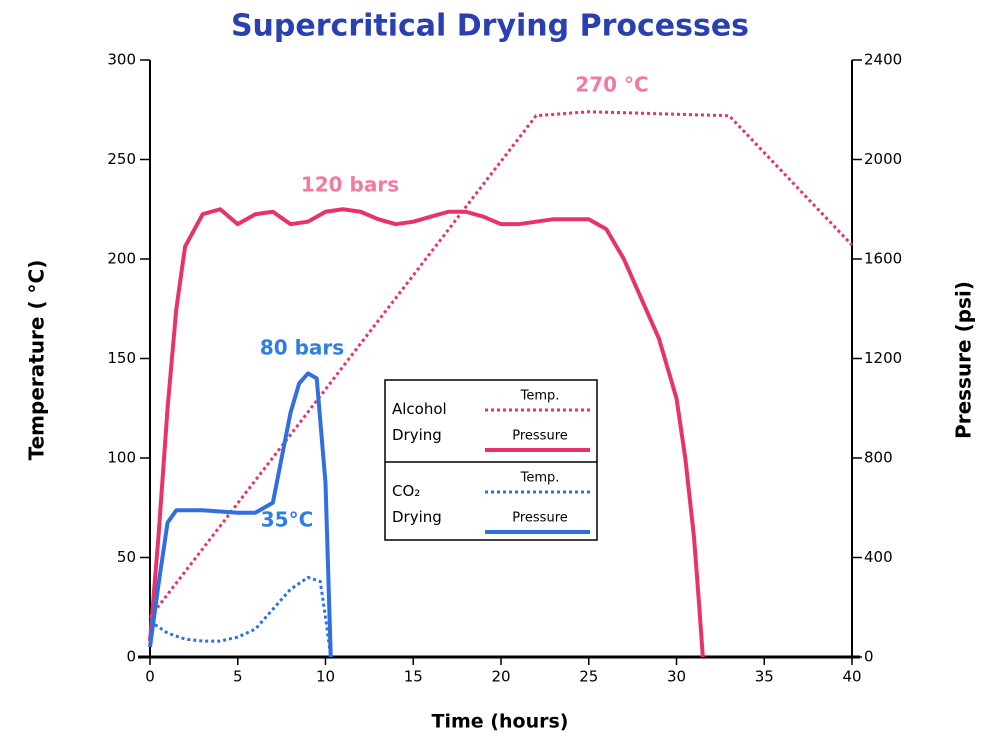  What do you see at coordinates (964, 360) in the screenshot?
I see `y2-axis-label: Pressure (psi)` at bounding box center [964, 360].